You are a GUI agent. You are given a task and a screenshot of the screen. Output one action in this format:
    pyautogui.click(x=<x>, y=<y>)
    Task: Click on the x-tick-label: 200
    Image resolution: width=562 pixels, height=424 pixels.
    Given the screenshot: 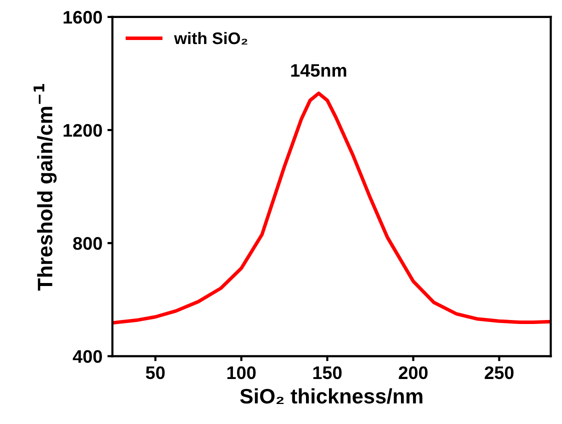 What is the action you would take?
    pyautogui.click(x=413, y=373)
    